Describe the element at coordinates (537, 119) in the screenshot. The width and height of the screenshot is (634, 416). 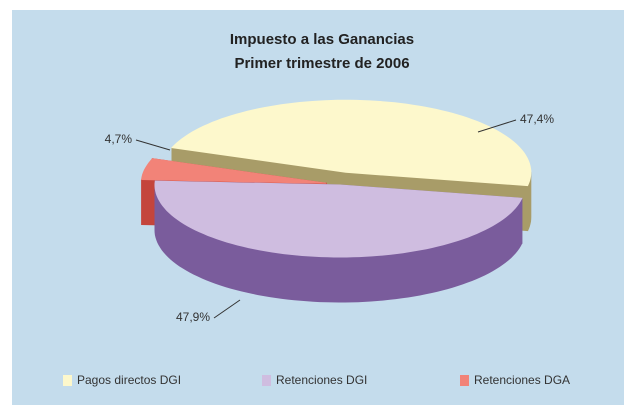
I see `data-label: 47,4%` at that location.